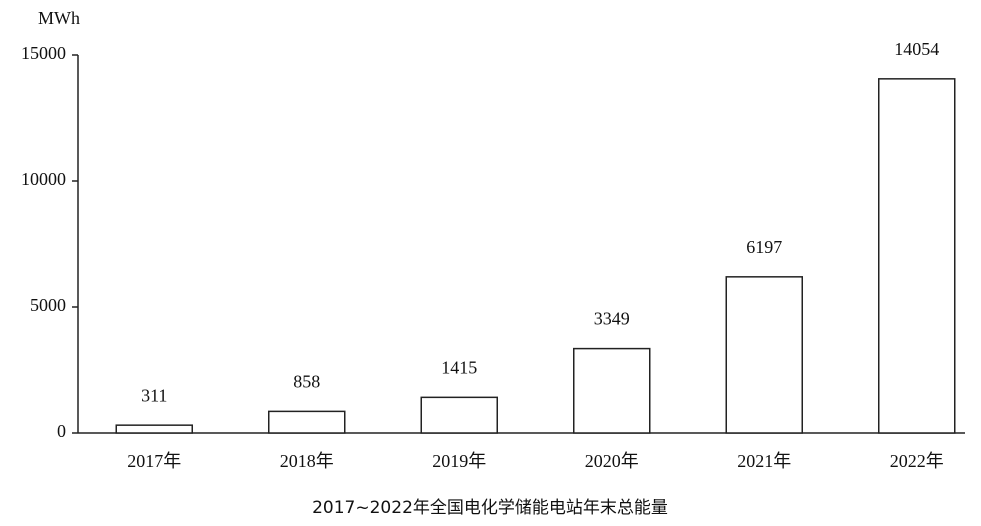 The width and height of the screenshot is (981, 526). What do you see at coordinates (48, 305) in the screenshot?
I see `y-tick-label: 5000` at bounding box center [48, 305].